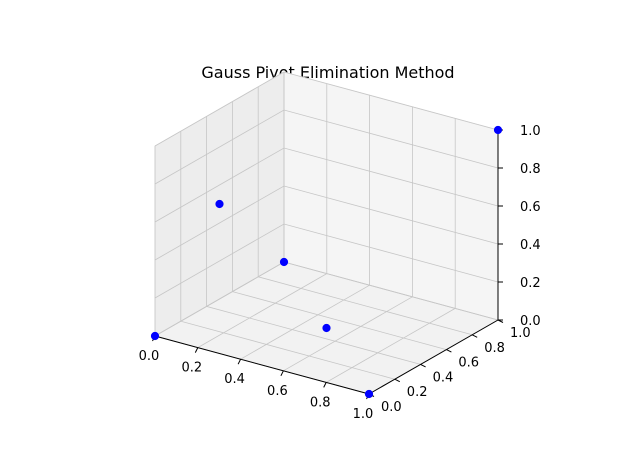  What do you see at coordinates (277, 391) in the screenshot?
I see `x-tick-label-3: 0.6` at bounding box center [277, 391].